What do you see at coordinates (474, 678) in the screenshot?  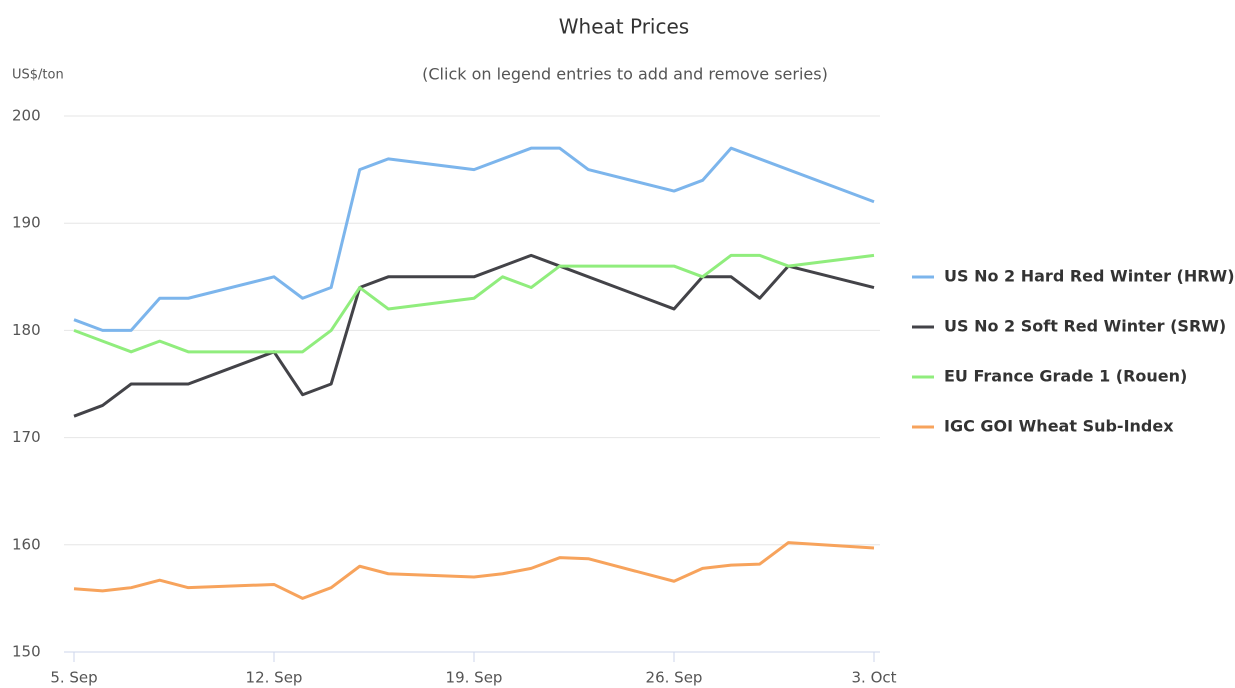 I see `x-tick-label: 19. Sep` at bounding box center [474, 678].